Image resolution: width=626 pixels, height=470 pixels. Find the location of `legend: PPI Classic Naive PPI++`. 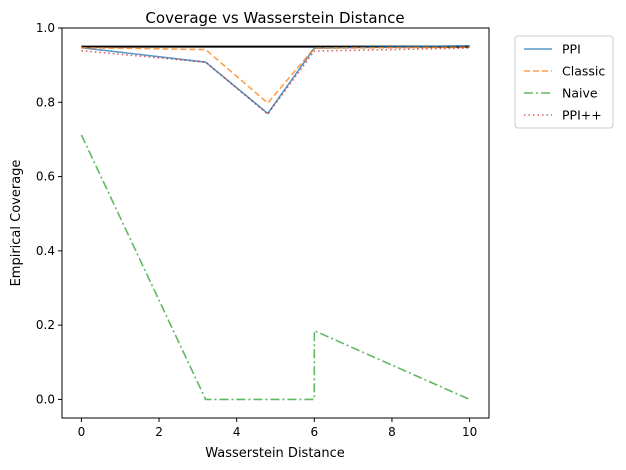

legend: PPI Classic Naive PPI++ is located at coordinates (564, 82).